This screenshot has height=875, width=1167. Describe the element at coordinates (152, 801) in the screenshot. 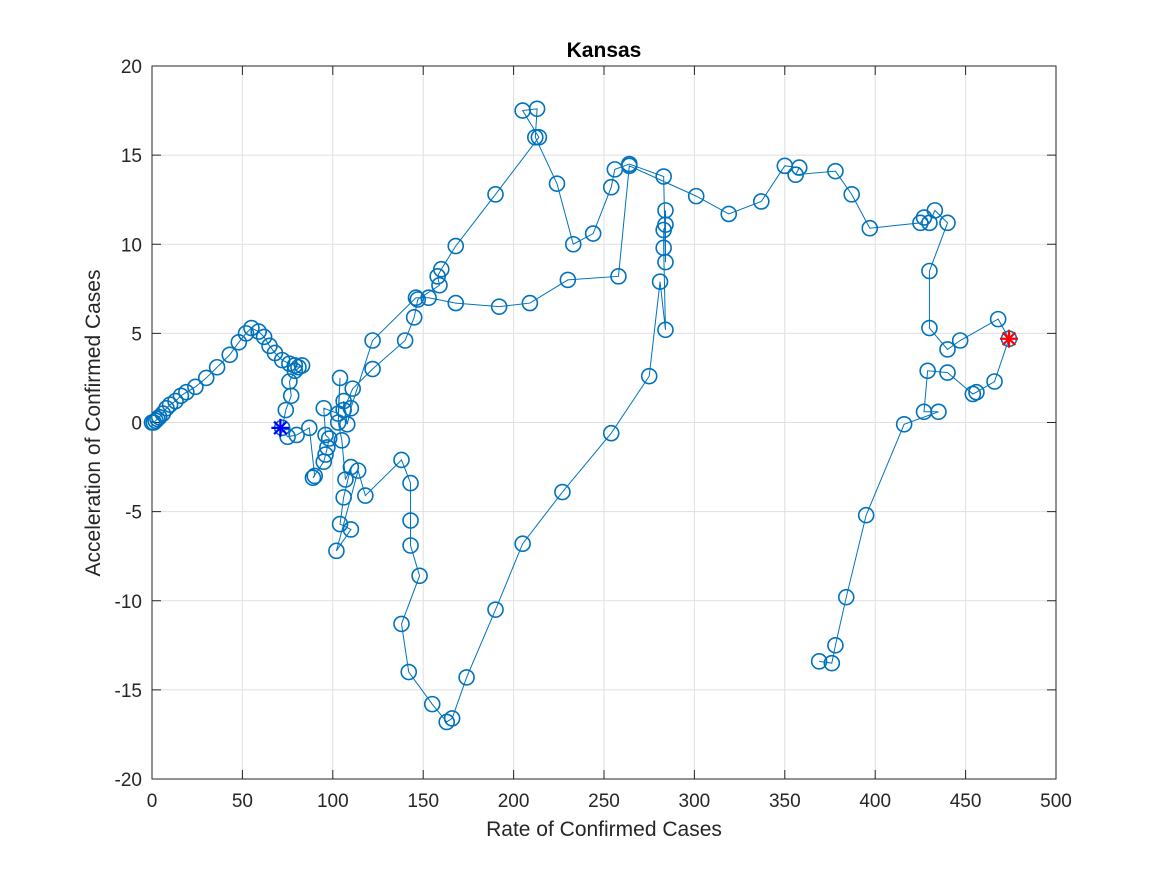

I see `x-tick-label: 0` at that location.